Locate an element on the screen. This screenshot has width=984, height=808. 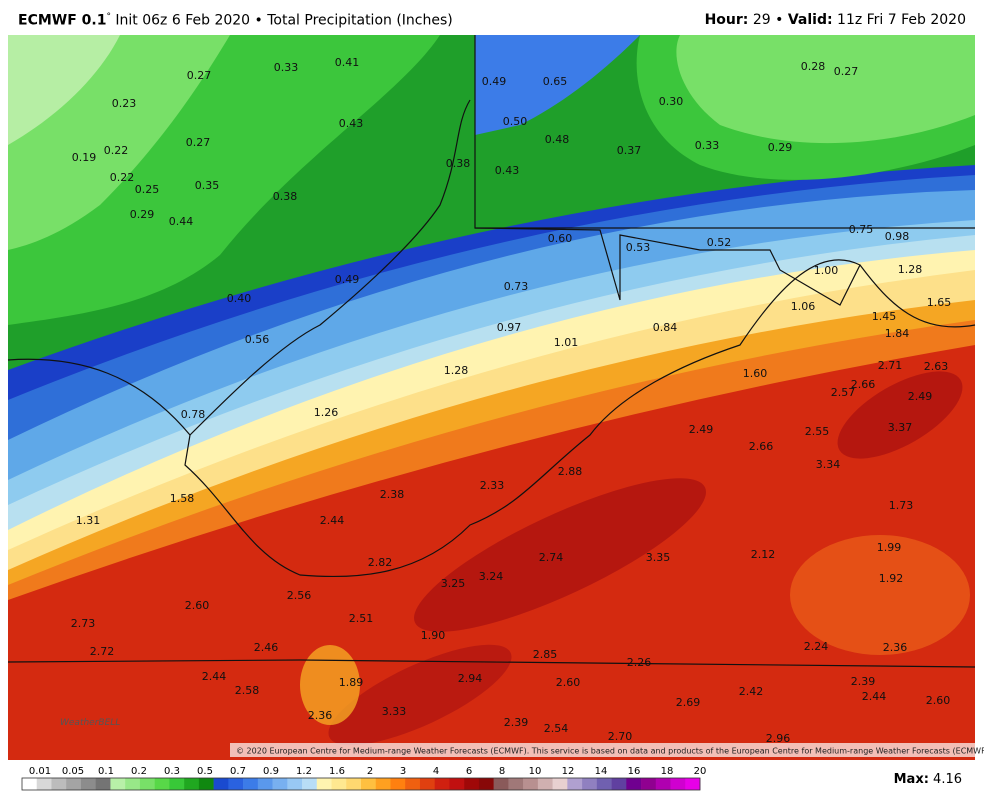
colorbar-tick-label: 2 is located at coordinates (370, 771).